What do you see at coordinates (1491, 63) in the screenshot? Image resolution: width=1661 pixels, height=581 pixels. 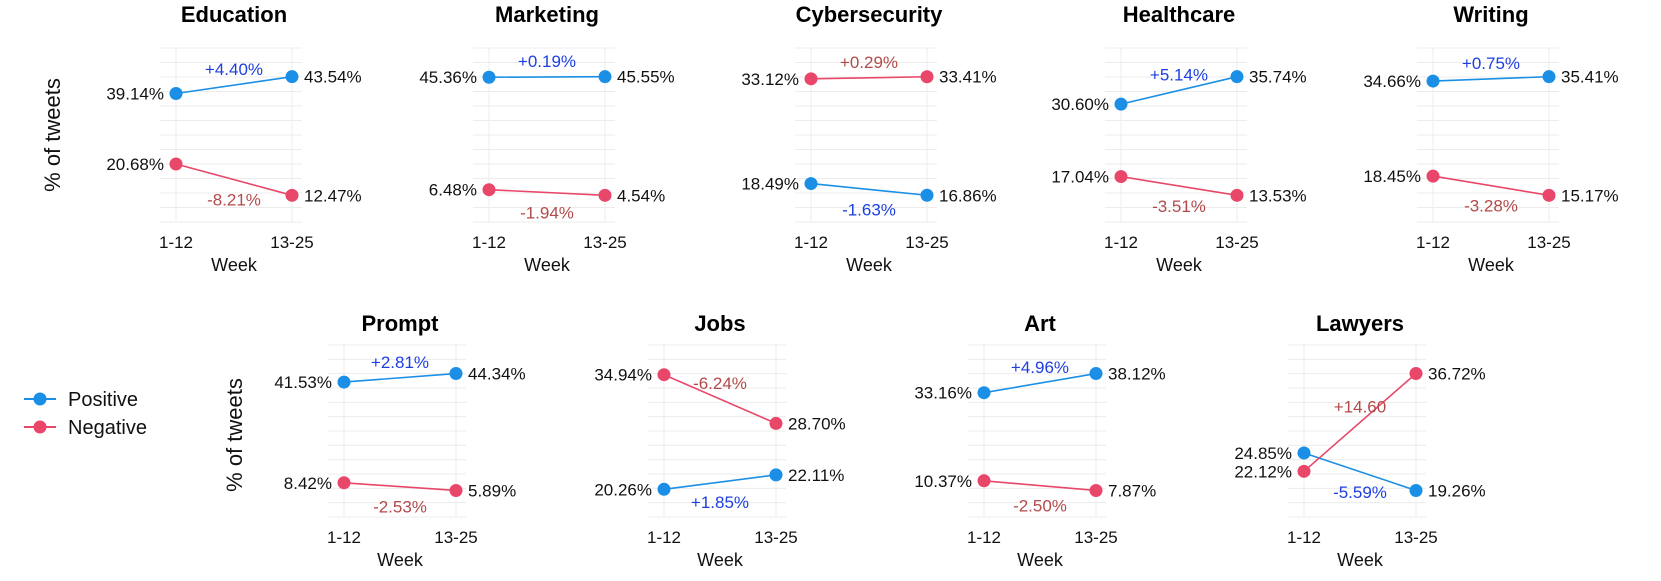 I see `diff-label-positive: +0.75%` at bounding box center [1491, 63].